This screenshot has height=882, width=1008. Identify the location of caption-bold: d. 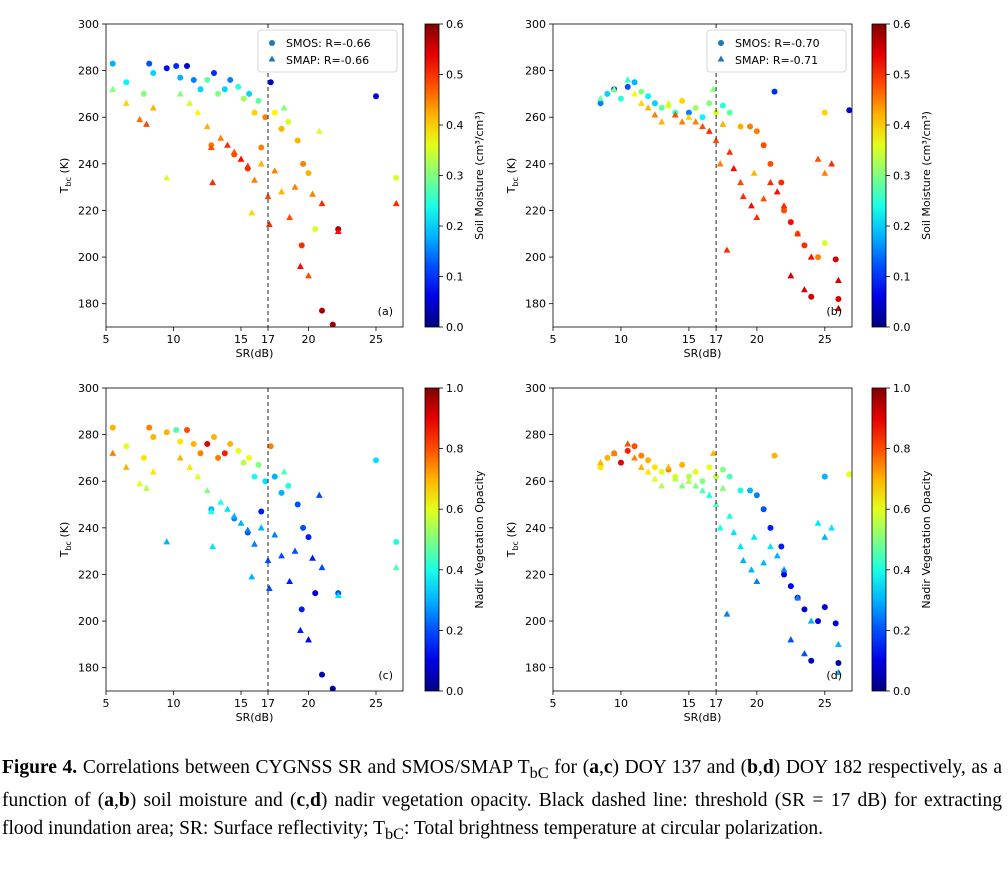
(315, 801).